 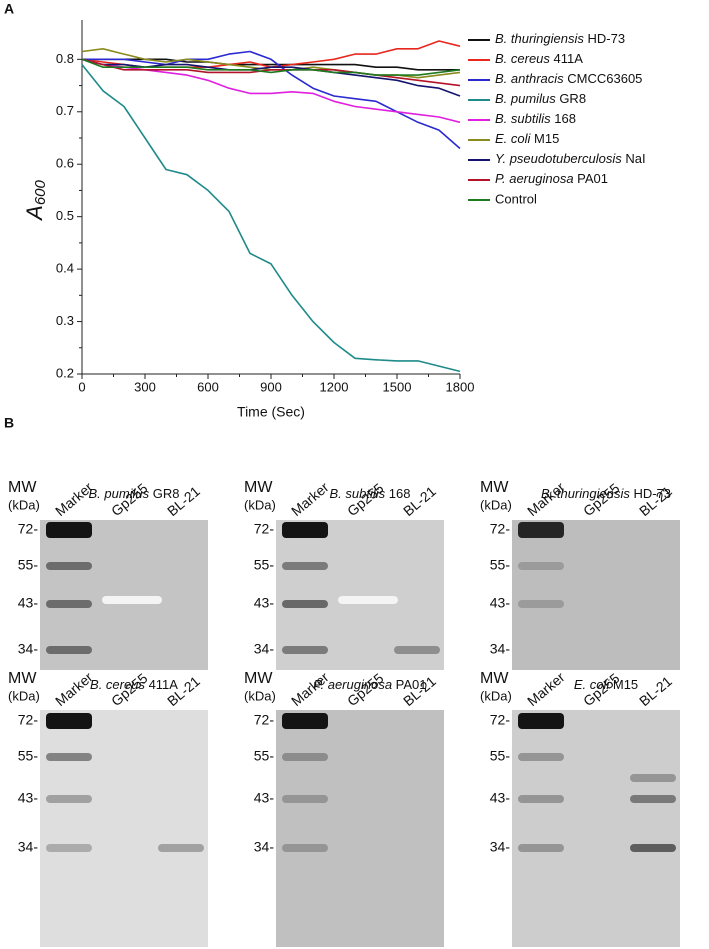 What do you see at coordinates (133, 493) in the screenshot?
I see `blot-title: B. pumilus GR8` at bounding box center [133, 493].